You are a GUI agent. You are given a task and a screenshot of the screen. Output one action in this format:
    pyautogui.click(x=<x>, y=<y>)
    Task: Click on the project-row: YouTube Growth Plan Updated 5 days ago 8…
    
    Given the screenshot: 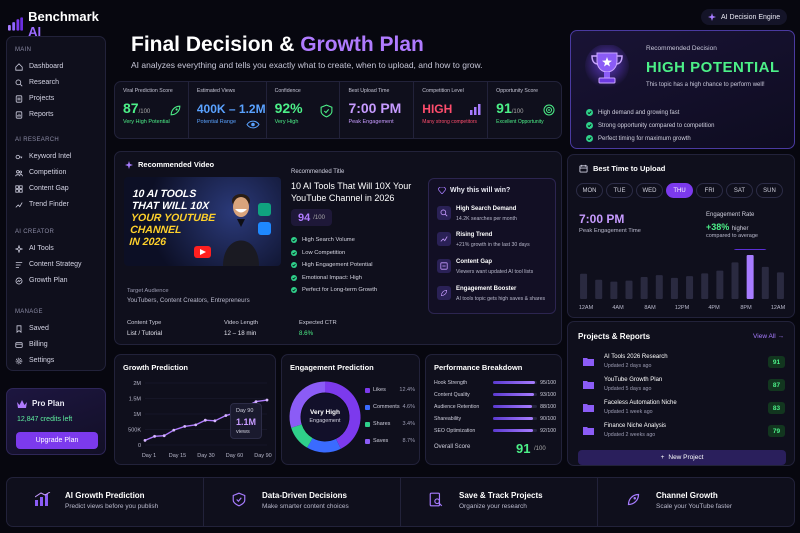 What is the action you would take?
    pyautogui.click(x=682, y=386)
    